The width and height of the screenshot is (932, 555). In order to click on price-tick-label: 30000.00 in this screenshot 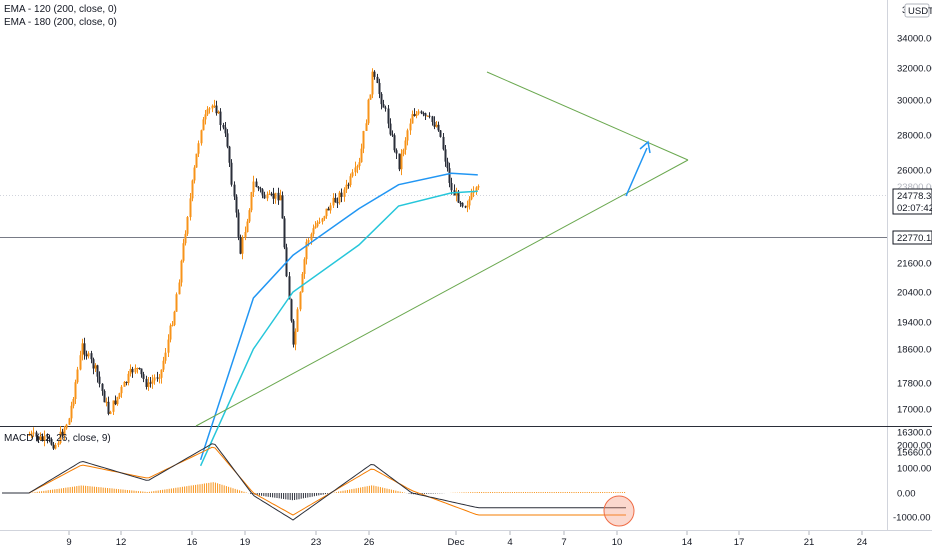, I will do `click(914, 101)`.